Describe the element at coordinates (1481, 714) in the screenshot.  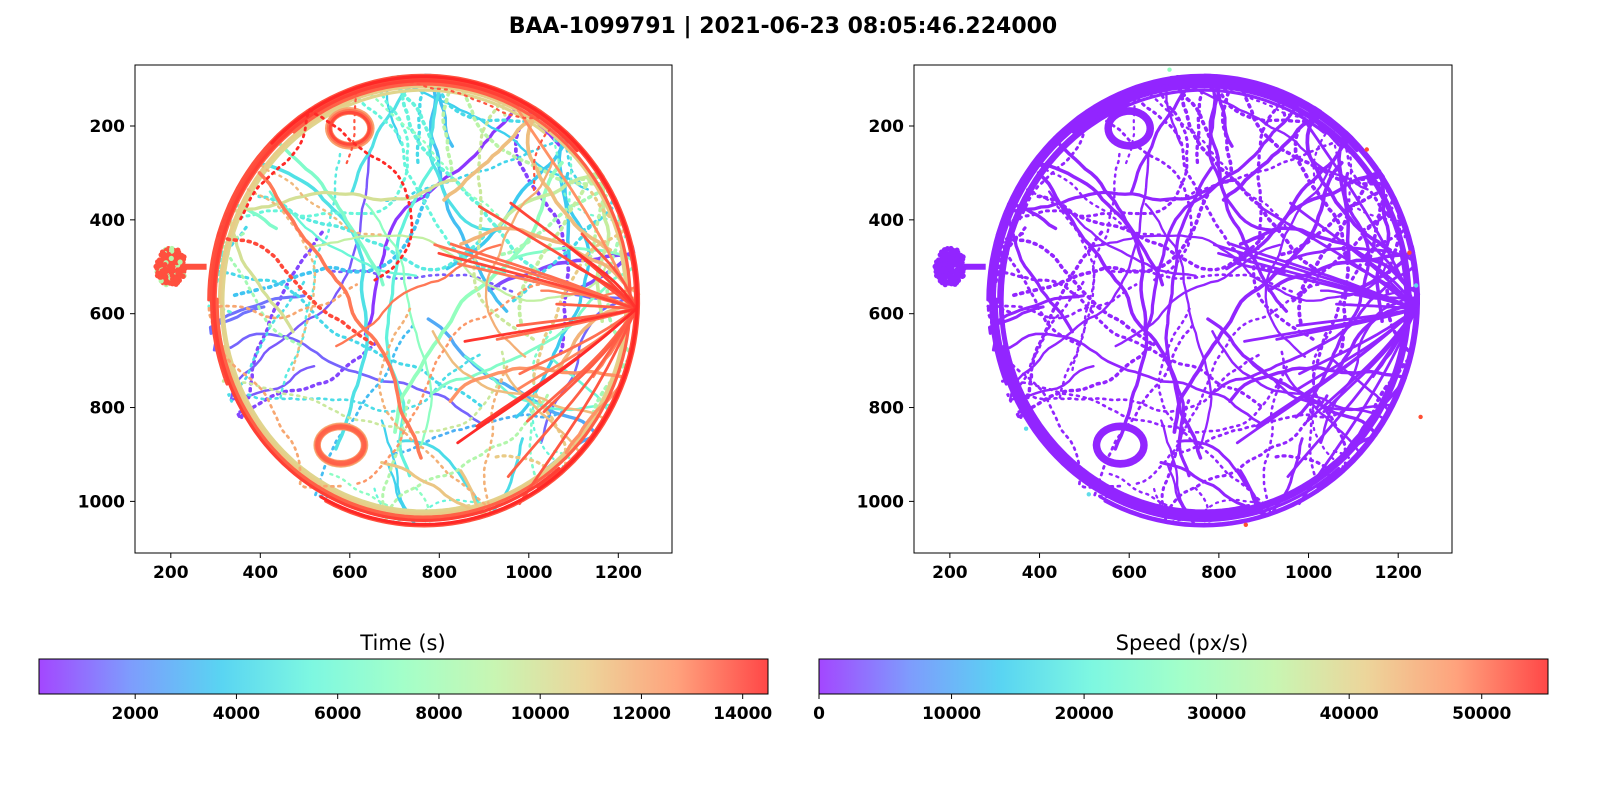
I see `colorbar-tick-label: 50000` at that location.